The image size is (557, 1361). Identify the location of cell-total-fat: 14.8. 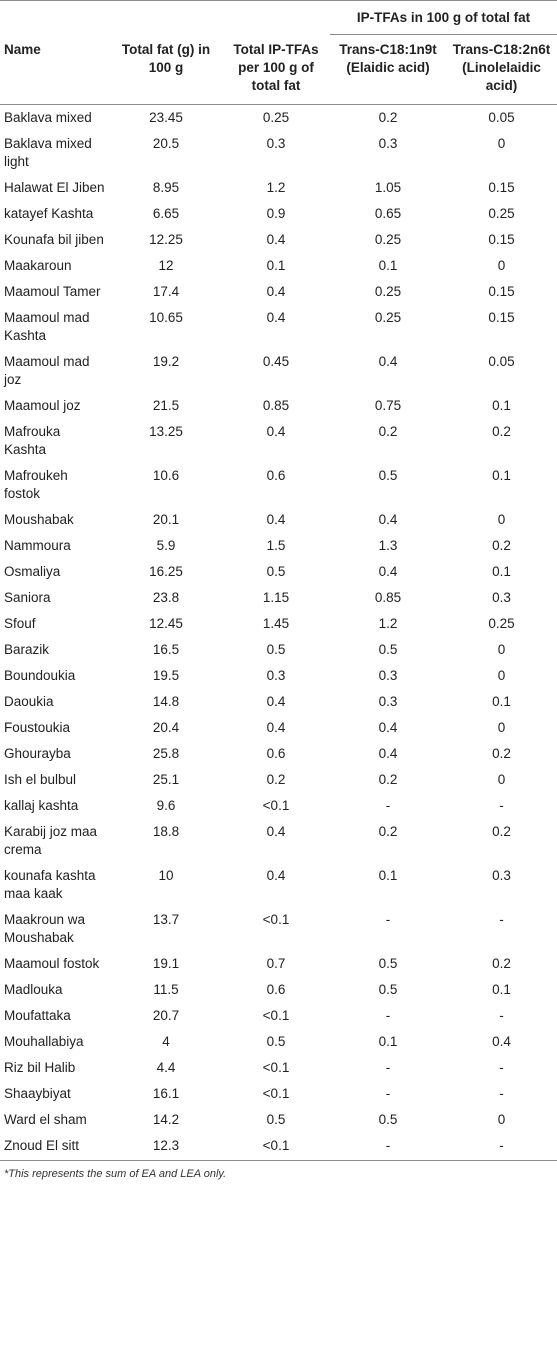
(166, 701).